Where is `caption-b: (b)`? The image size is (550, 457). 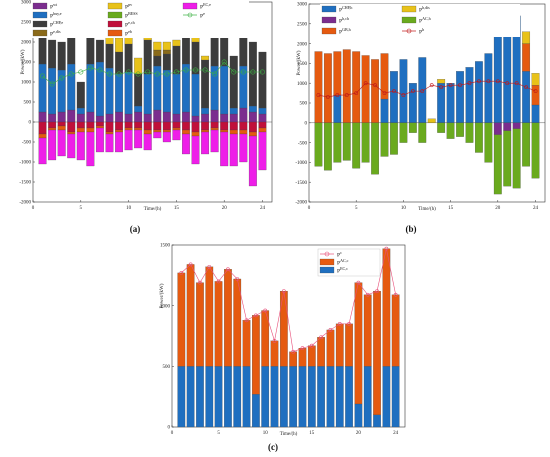
caption-b: (b) is located at coordinates (411, 229).